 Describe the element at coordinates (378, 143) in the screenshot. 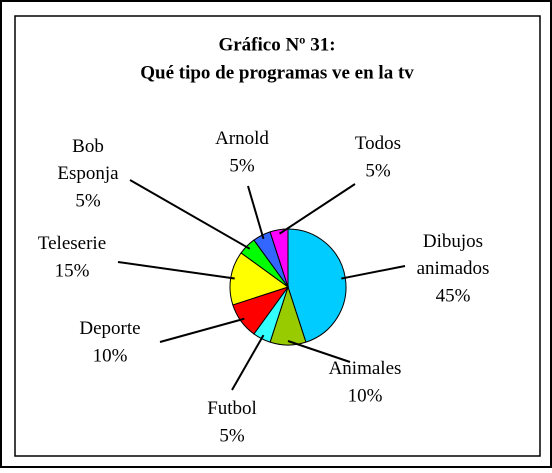

I see `data-label: Todos` at that location.